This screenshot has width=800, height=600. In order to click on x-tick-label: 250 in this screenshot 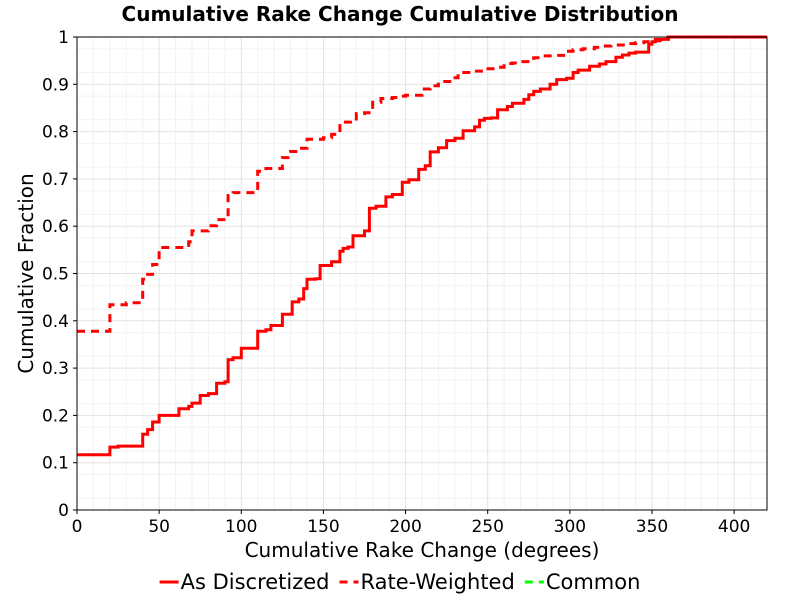, I will do `click(487, 527)`.